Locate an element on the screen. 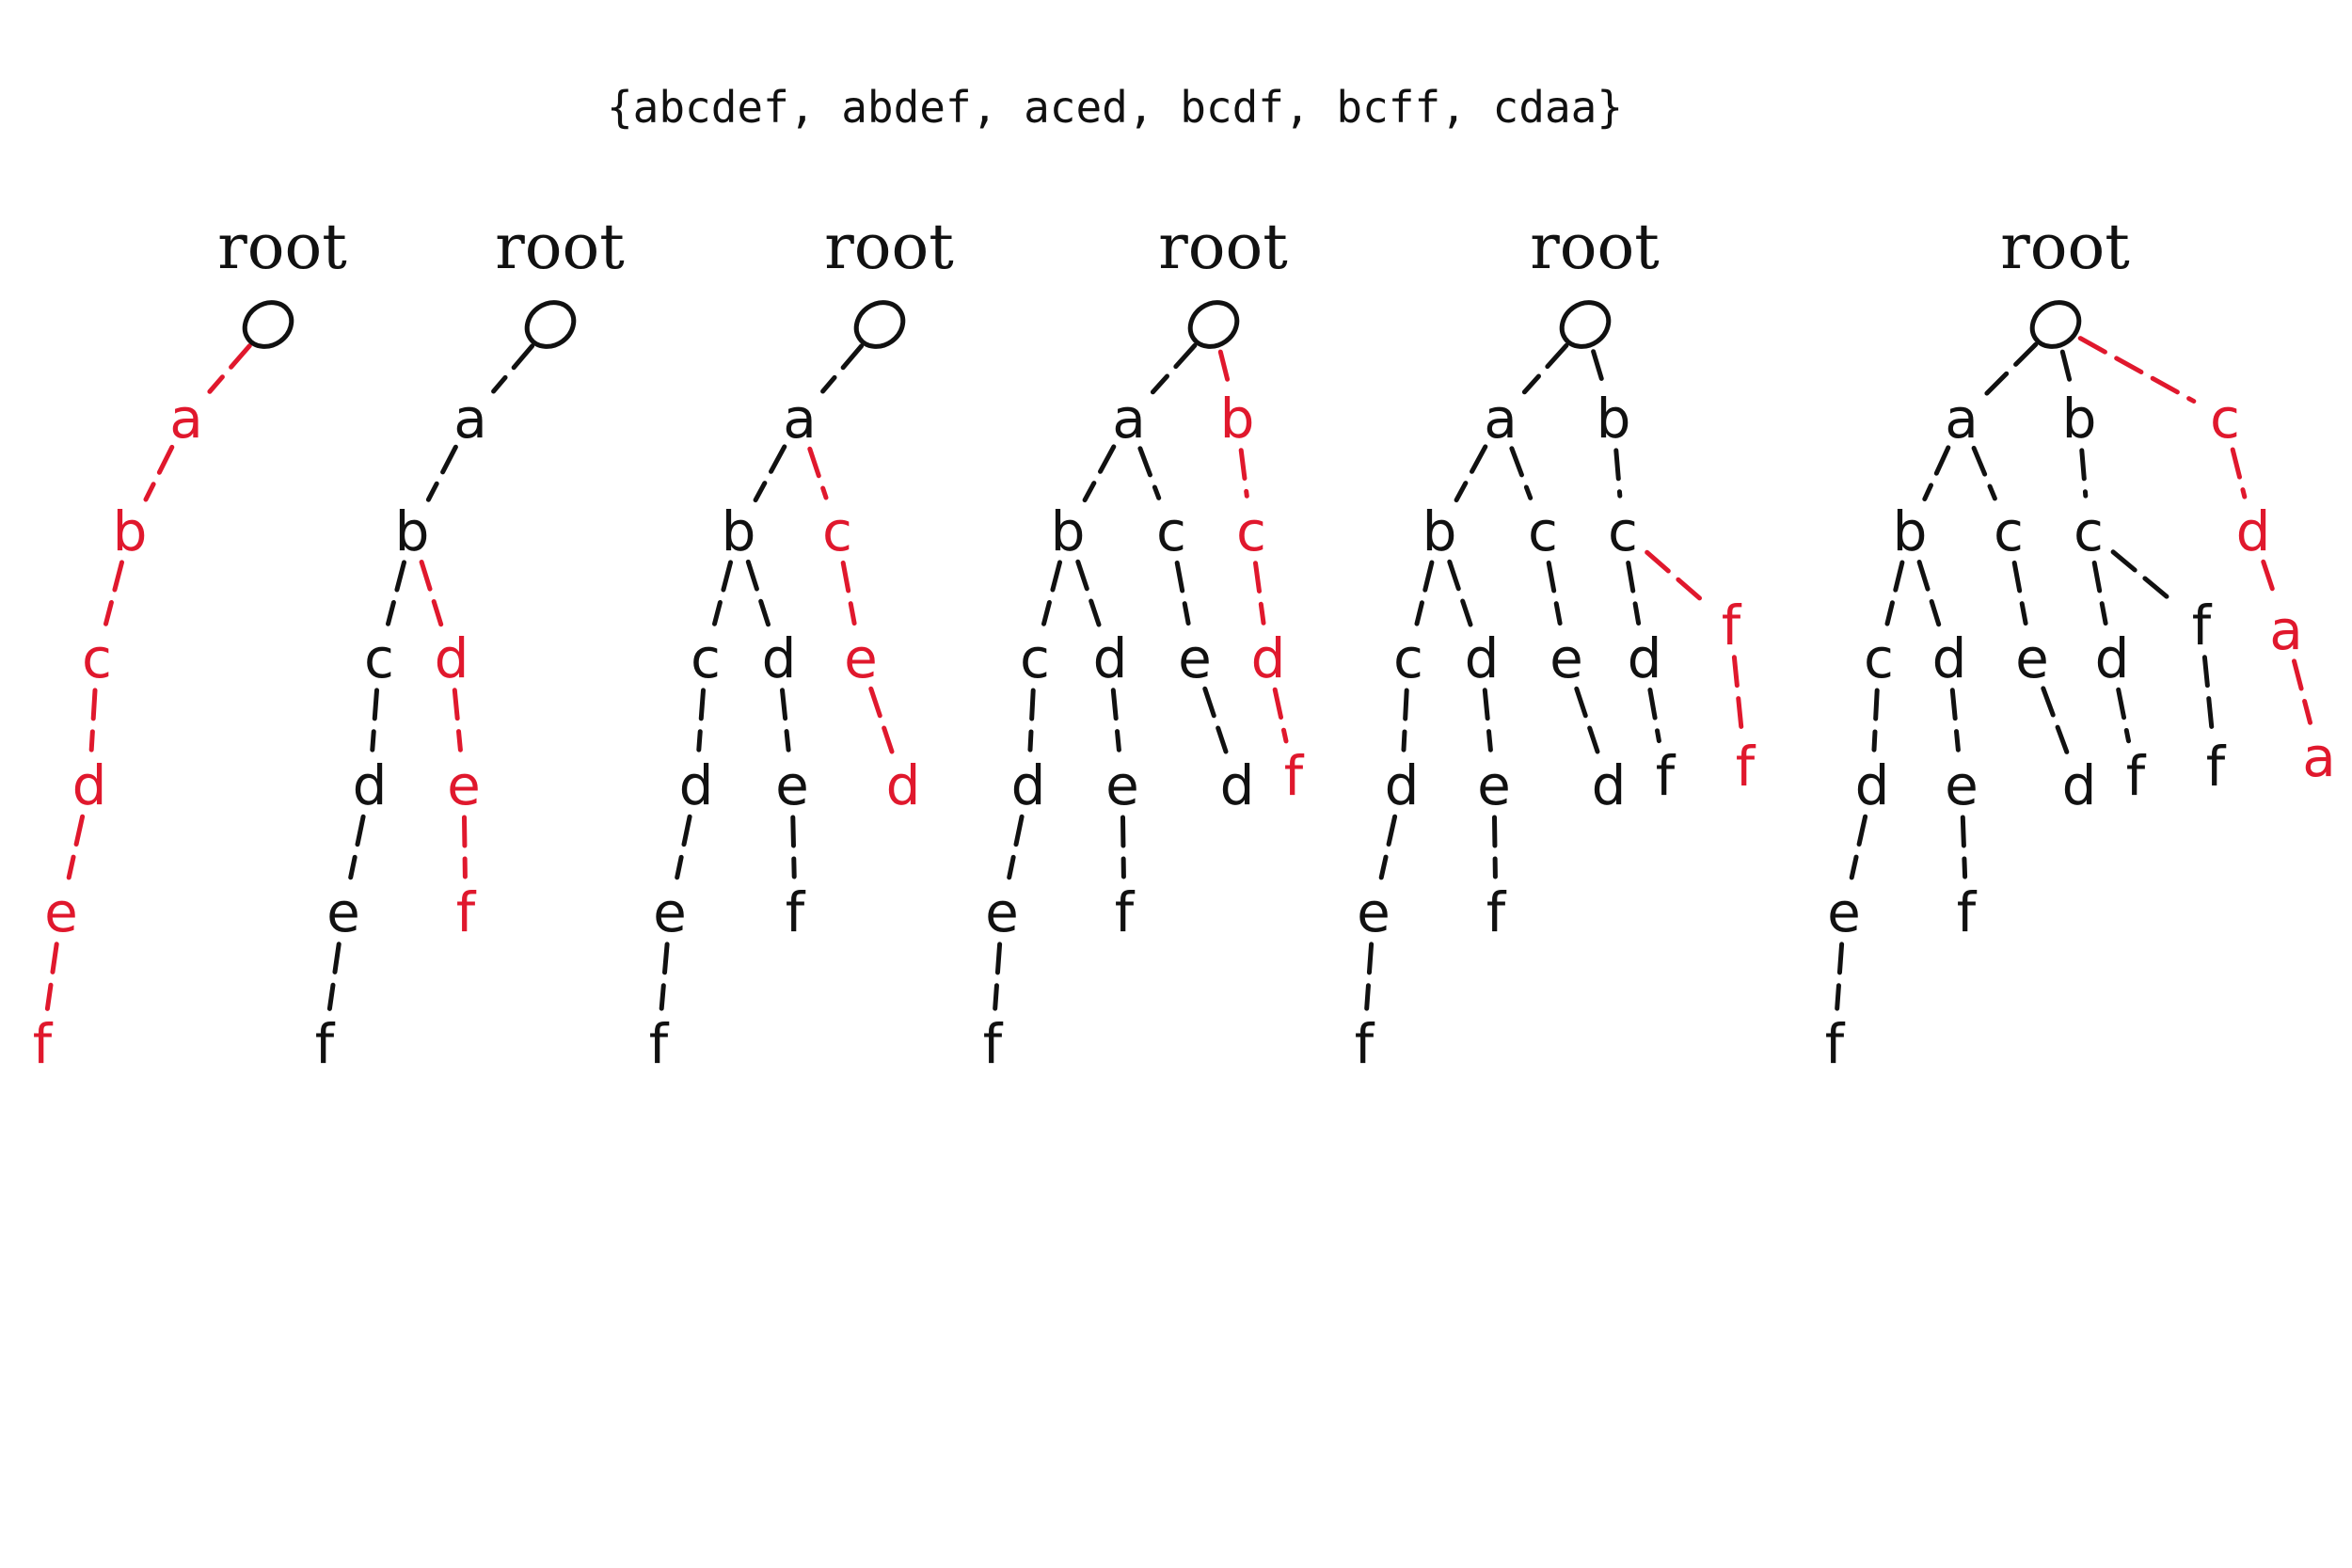 This screenshot has height=1568, width=2352. word-set-title: {abcdef, abdef, aced, bcdf, bcff, cdaa} is located at coordinates (1115, 107).